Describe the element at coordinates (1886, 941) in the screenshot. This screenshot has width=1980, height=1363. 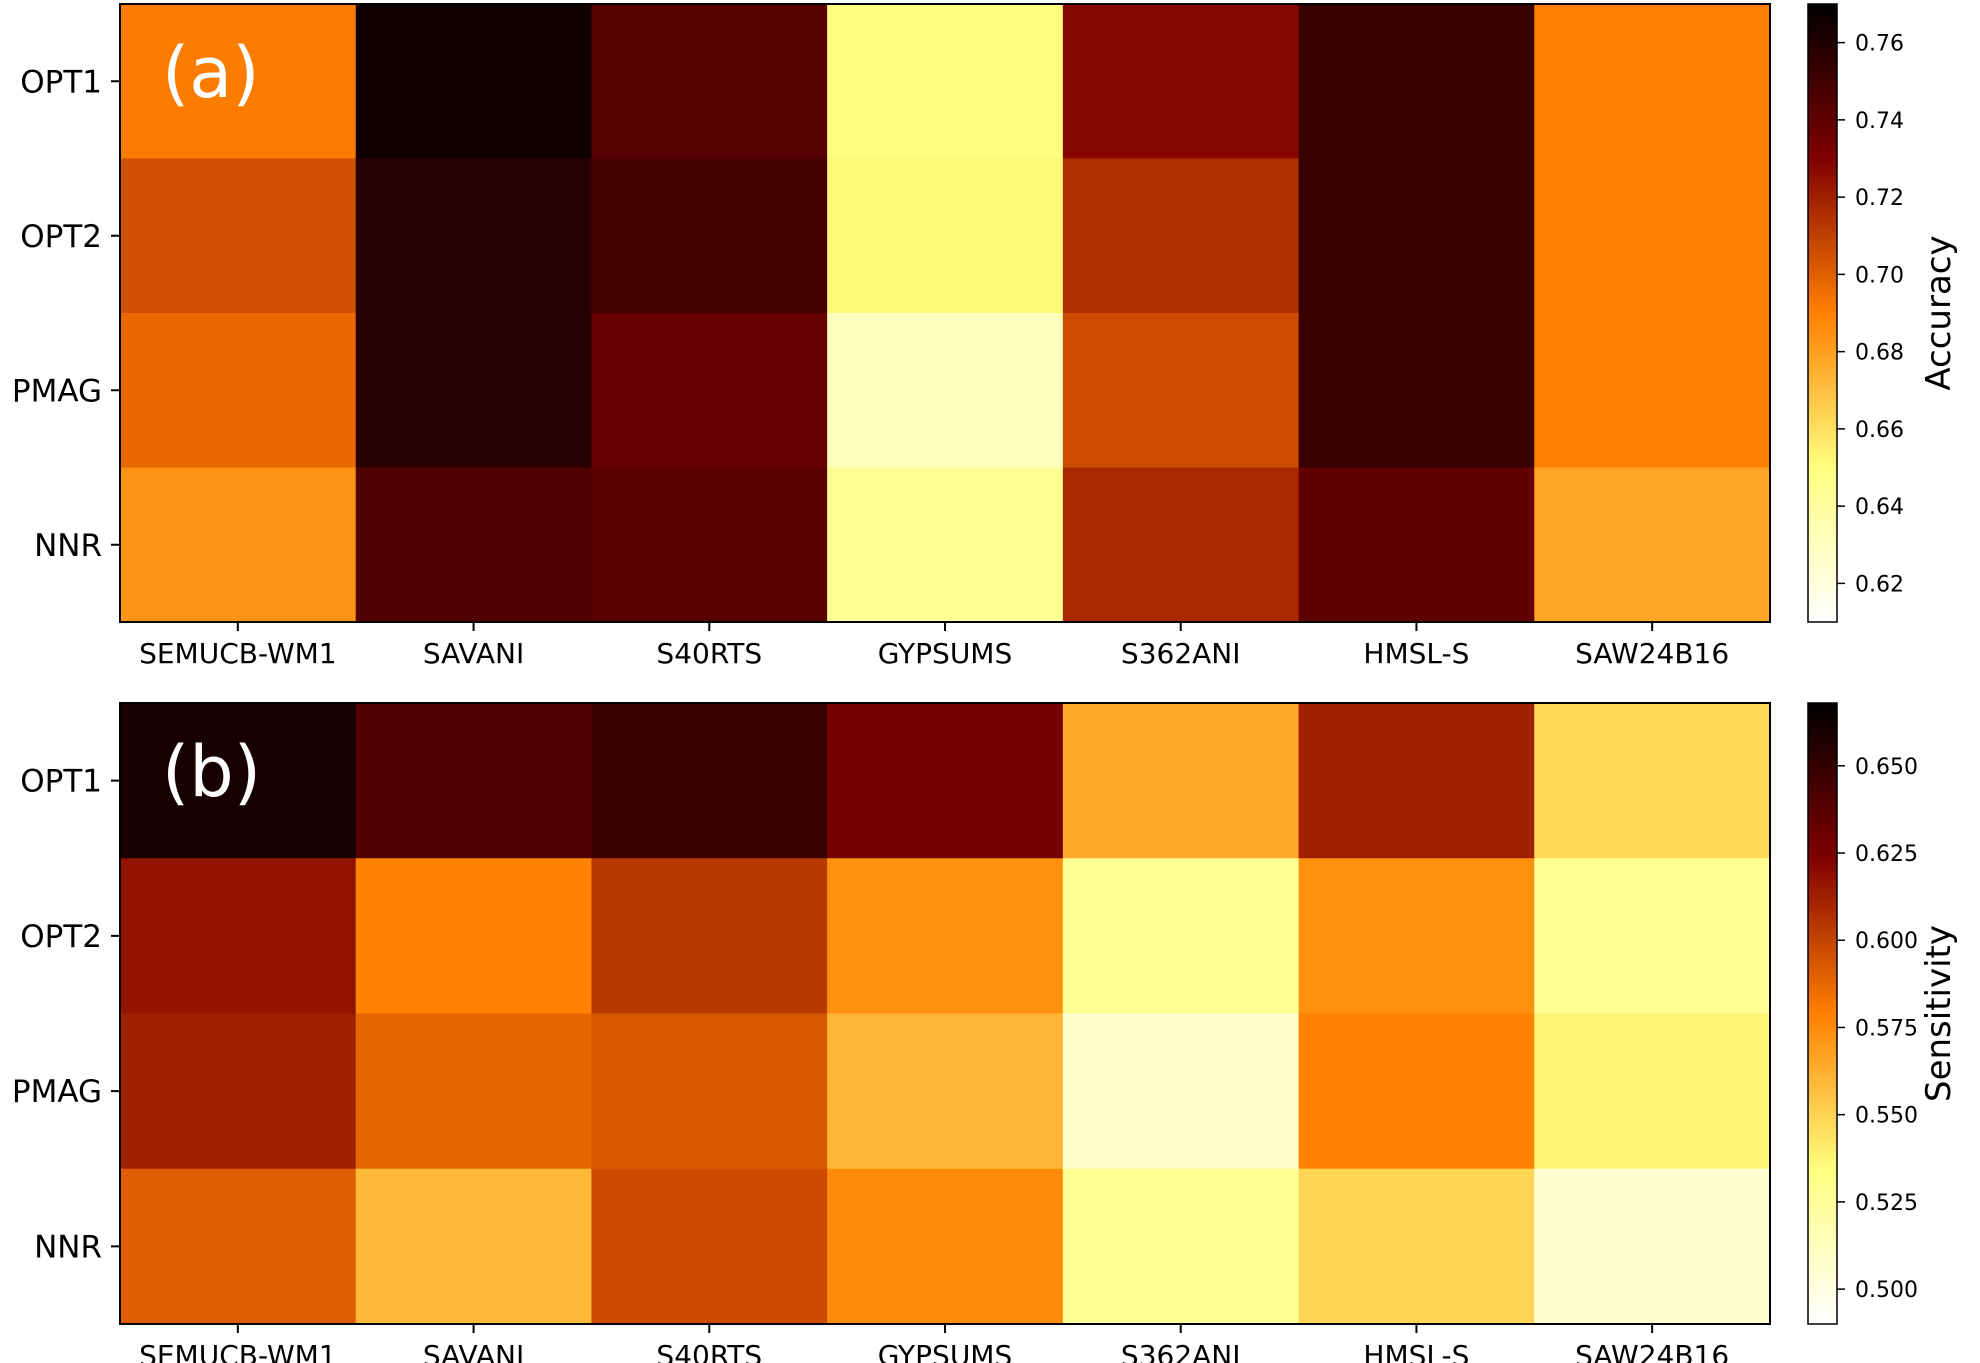
I see `colorbar-tick-label: 0.600` at that location.